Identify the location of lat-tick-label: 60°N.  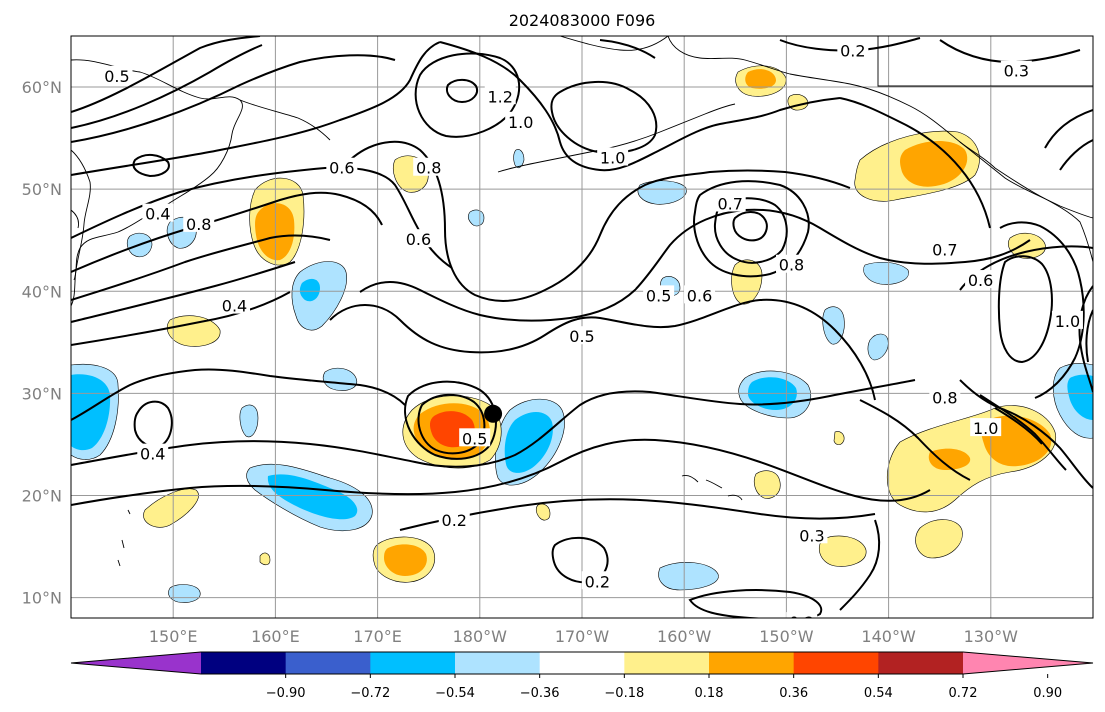
(42, 87).